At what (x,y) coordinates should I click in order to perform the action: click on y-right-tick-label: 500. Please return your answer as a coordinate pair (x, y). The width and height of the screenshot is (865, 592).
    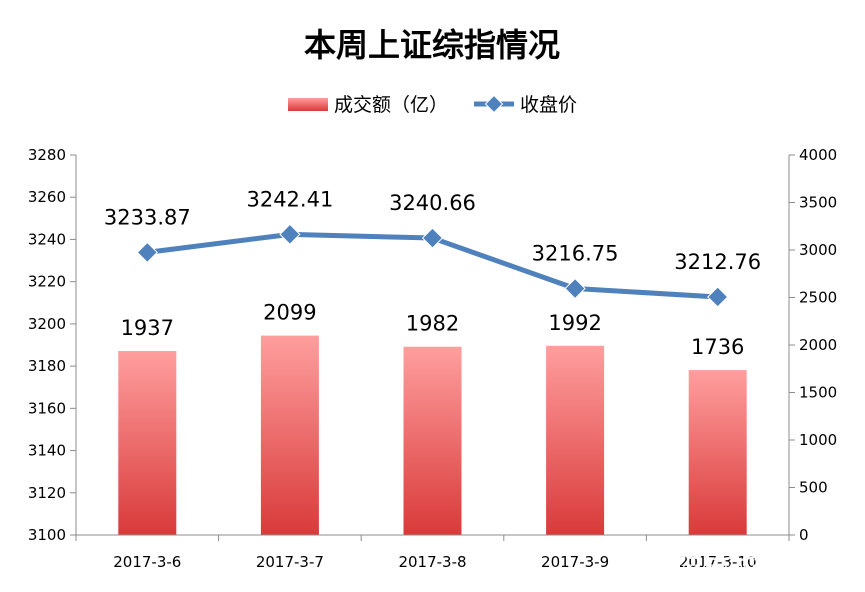
    Looking at the image, I should click on (813, 488).